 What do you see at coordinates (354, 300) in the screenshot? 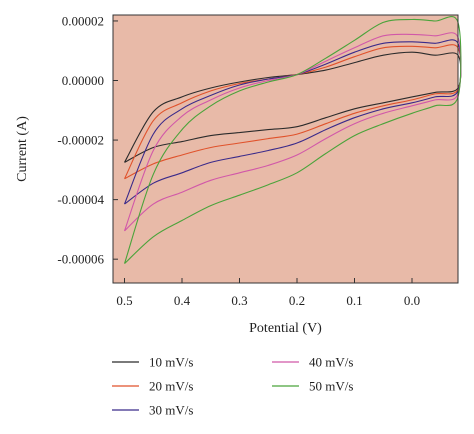
I see `x-tick-label: 0.1` at bounding box center [354, 300].